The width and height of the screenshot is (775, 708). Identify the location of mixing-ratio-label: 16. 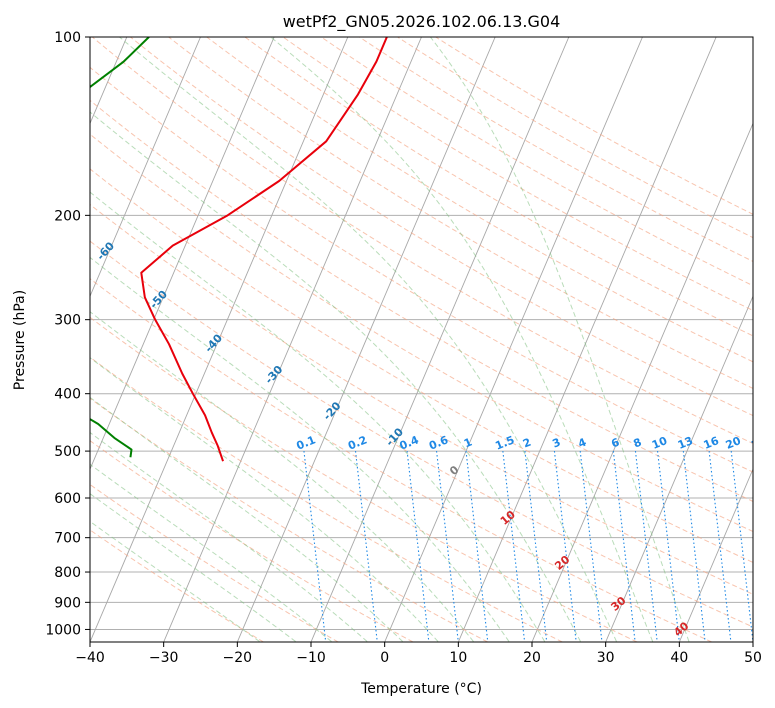
(711, 443).